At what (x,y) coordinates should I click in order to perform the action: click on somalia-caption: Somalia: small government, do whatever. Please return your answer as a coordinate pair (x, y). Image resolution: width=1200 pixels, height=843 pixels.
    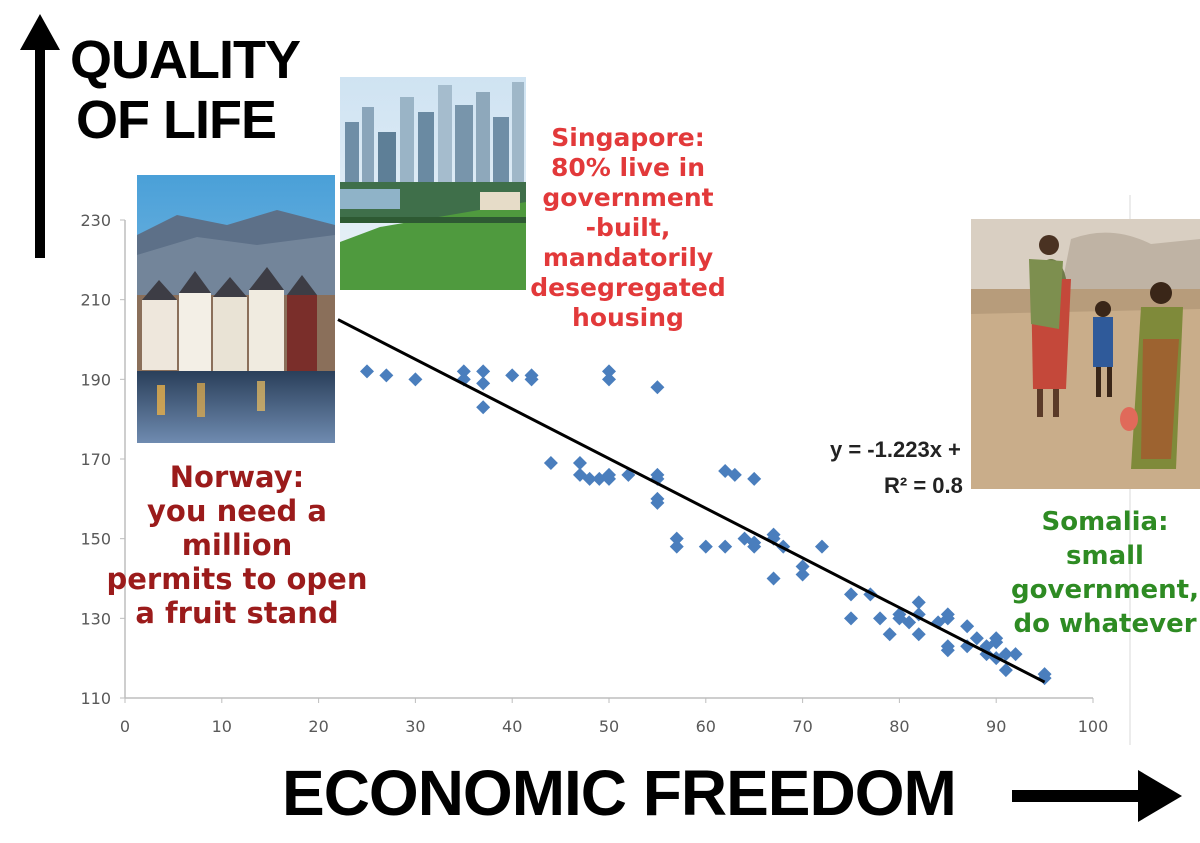
    Looking at the image, I should click on (1105, 573).